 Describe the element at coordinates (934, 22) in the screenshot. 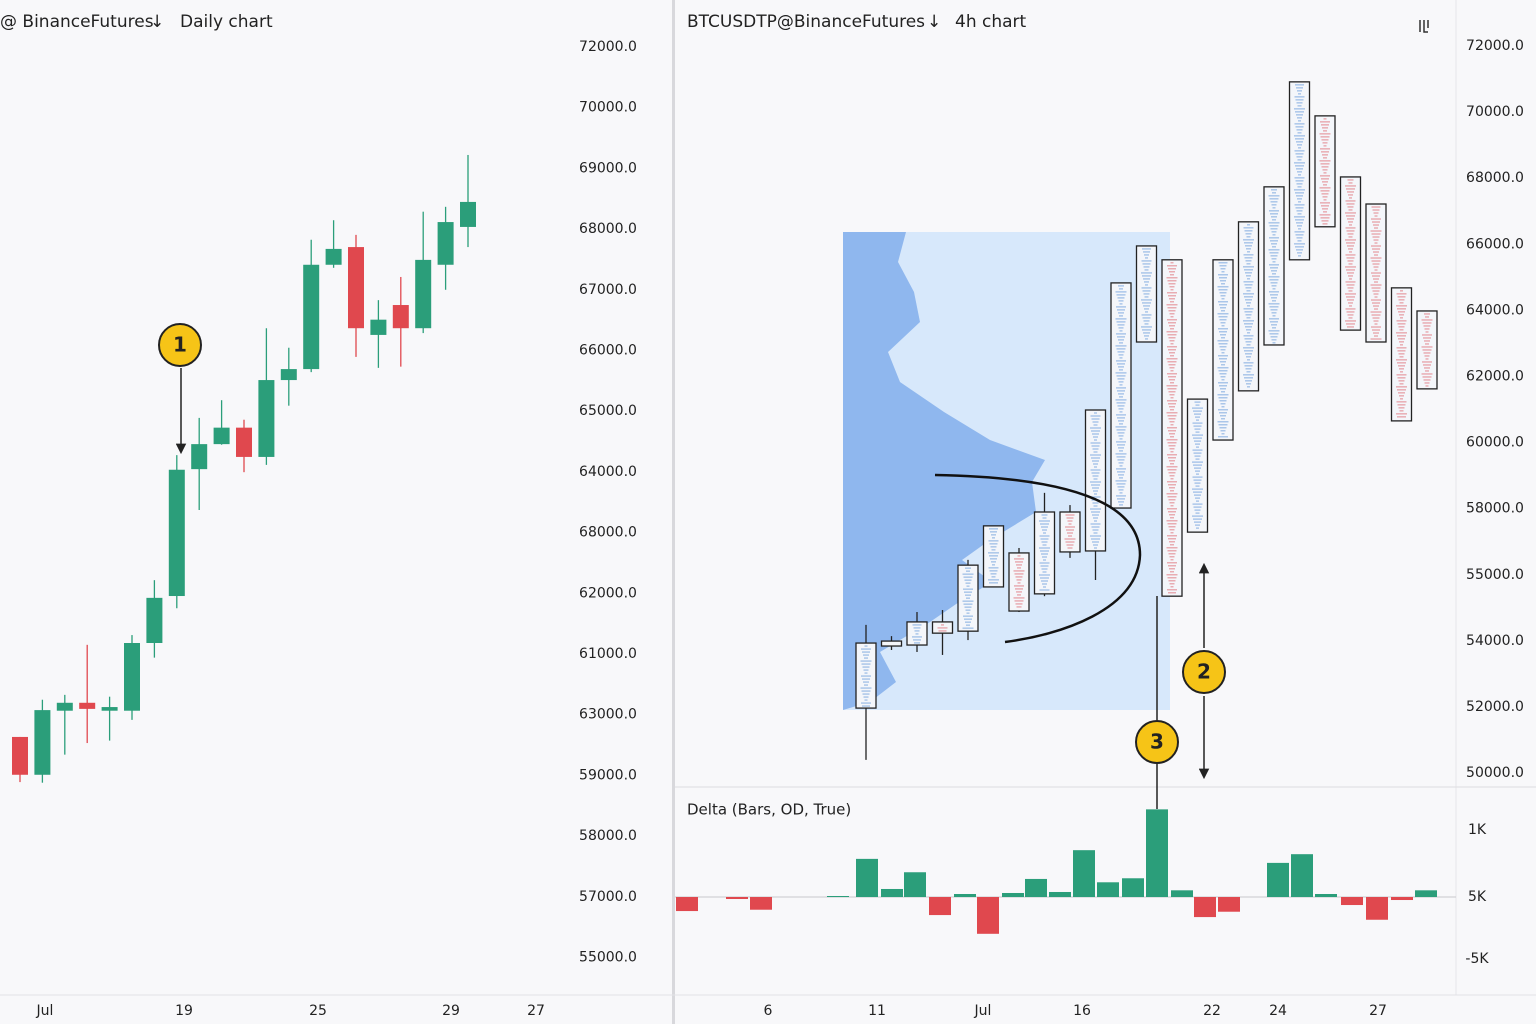

I see `right-arrow: ↓` at that location.